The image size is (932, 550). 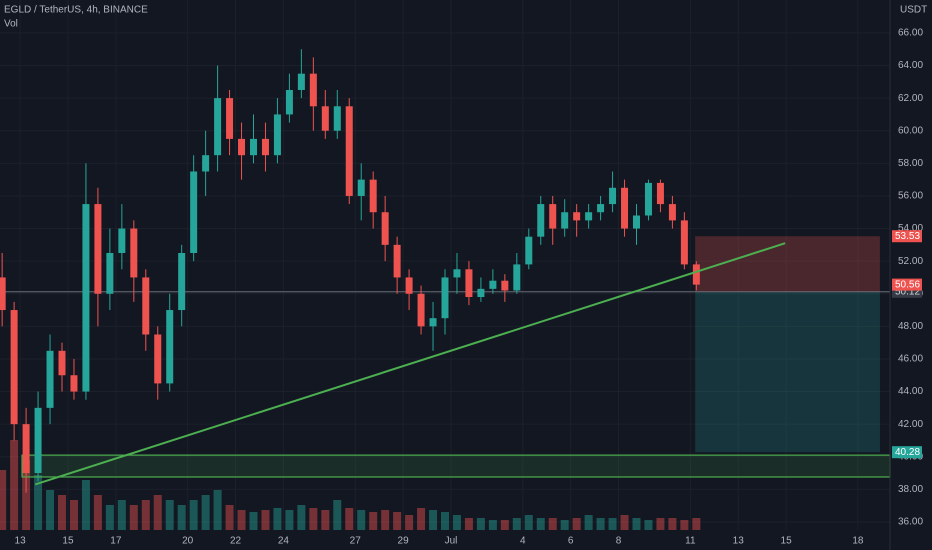 I want to click on y-tick-label: 60.00, so click(x=910, y=130).